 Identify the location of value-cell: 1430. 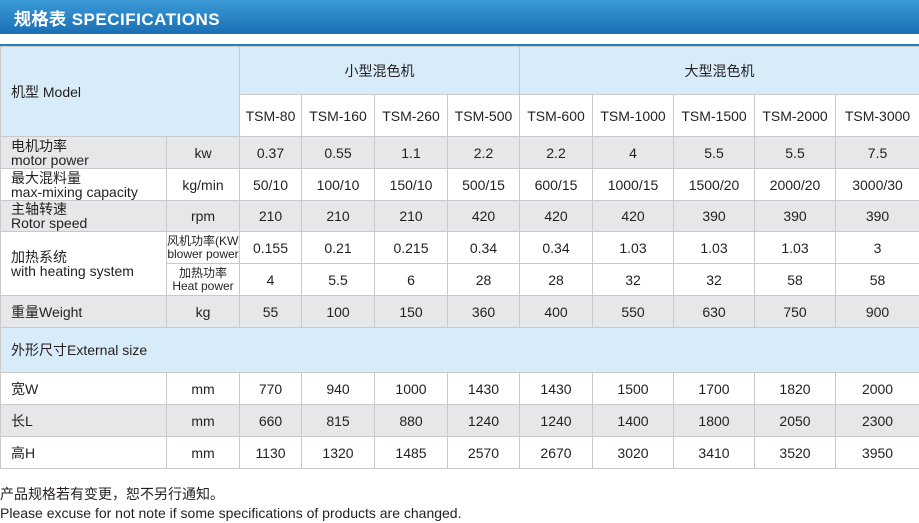
(483, 388).